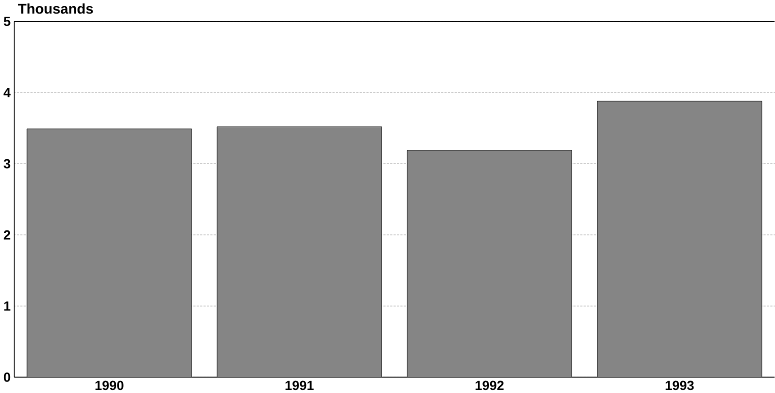 Image resolution: width=775 pixels, height=393 pixels. I want to click on y-tick-label: 1, so click(7, 305).